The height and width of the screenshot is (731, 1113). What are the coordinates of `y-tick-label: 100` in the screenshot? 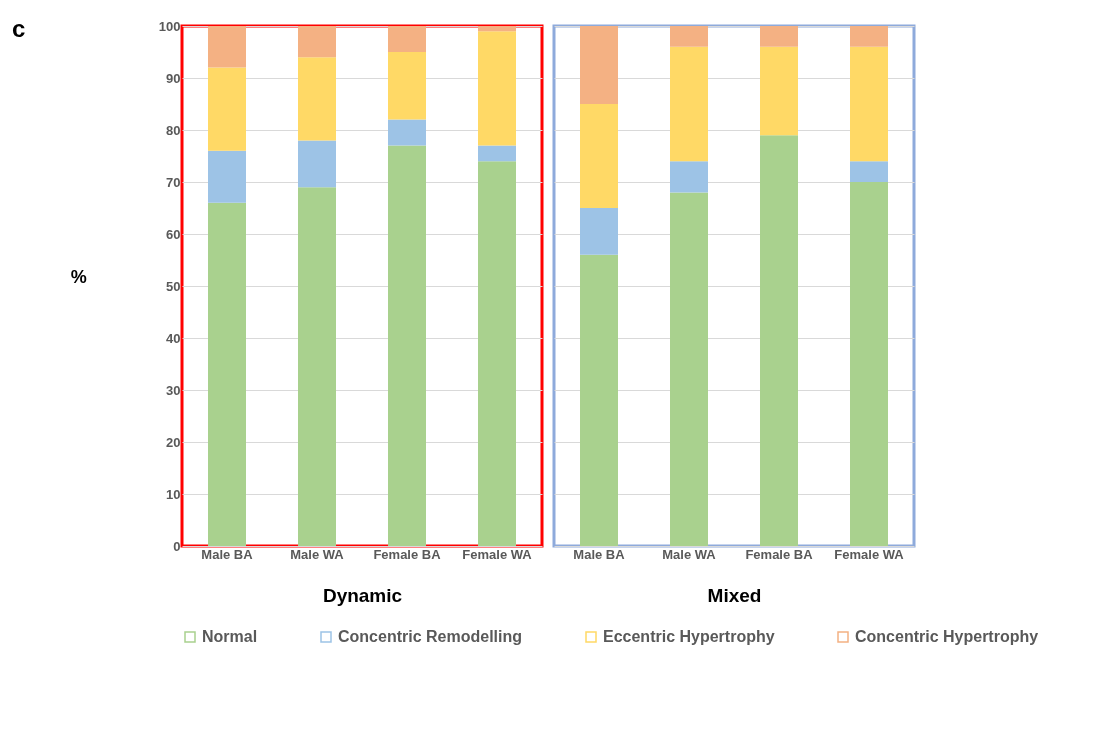 It's located at (169, 26).